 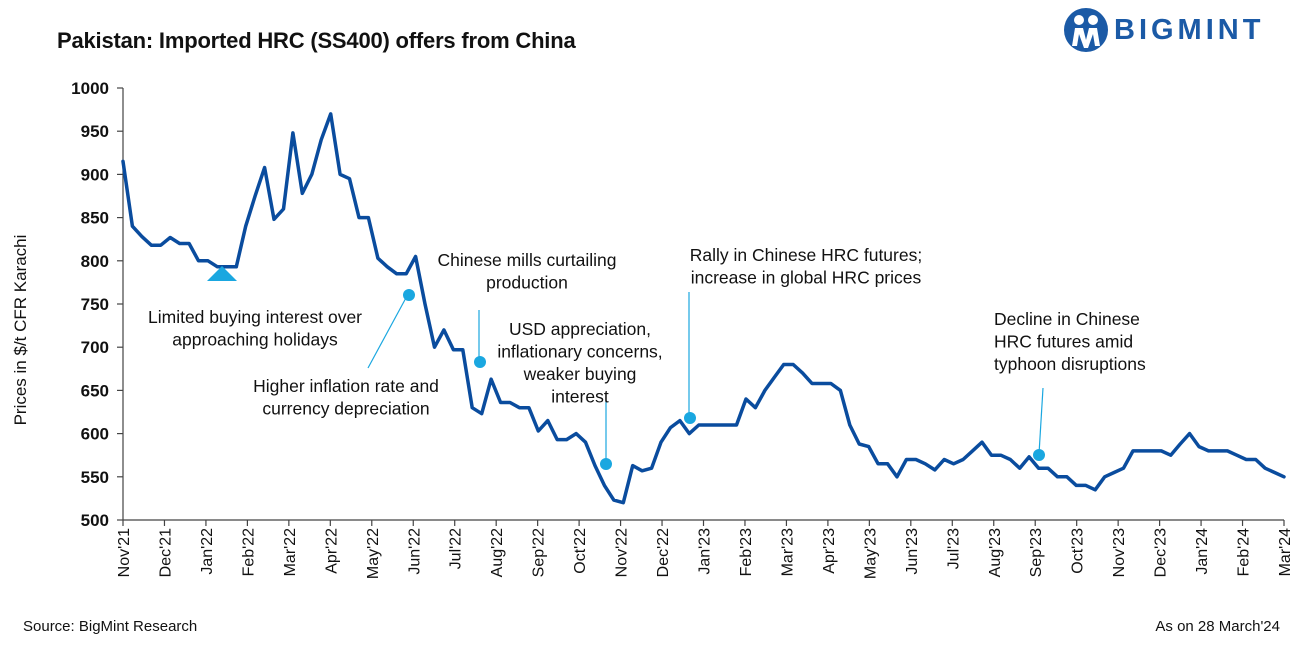 What do you see at coordinates (995, 552) in the screenshot?
I see `x-tick-label: Aug'23` at bounding box center [995, 552].